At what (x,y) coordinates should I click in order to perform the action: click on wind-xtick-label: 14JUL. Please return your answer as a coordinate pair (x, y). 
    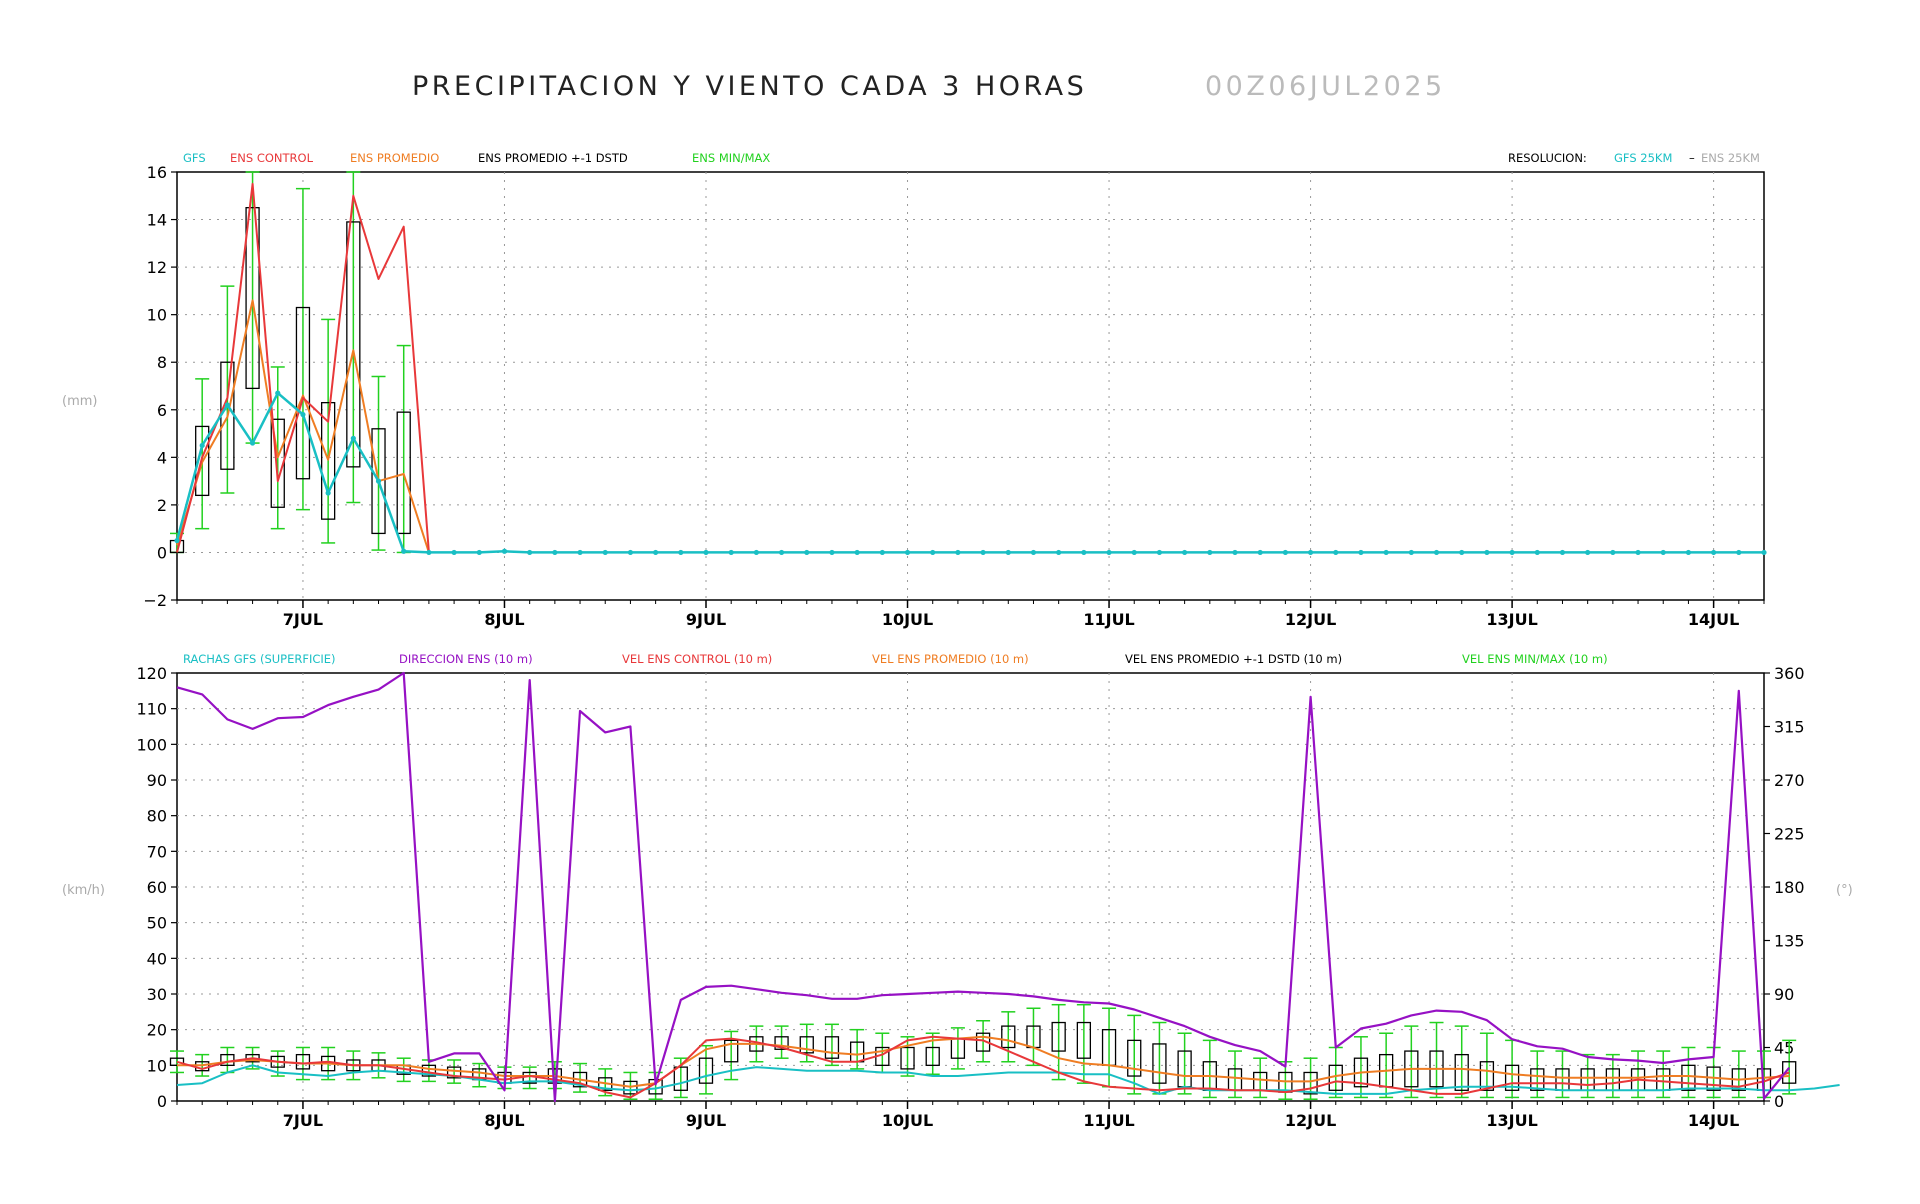
    Looking at the image, I should click on (1713, 1120).